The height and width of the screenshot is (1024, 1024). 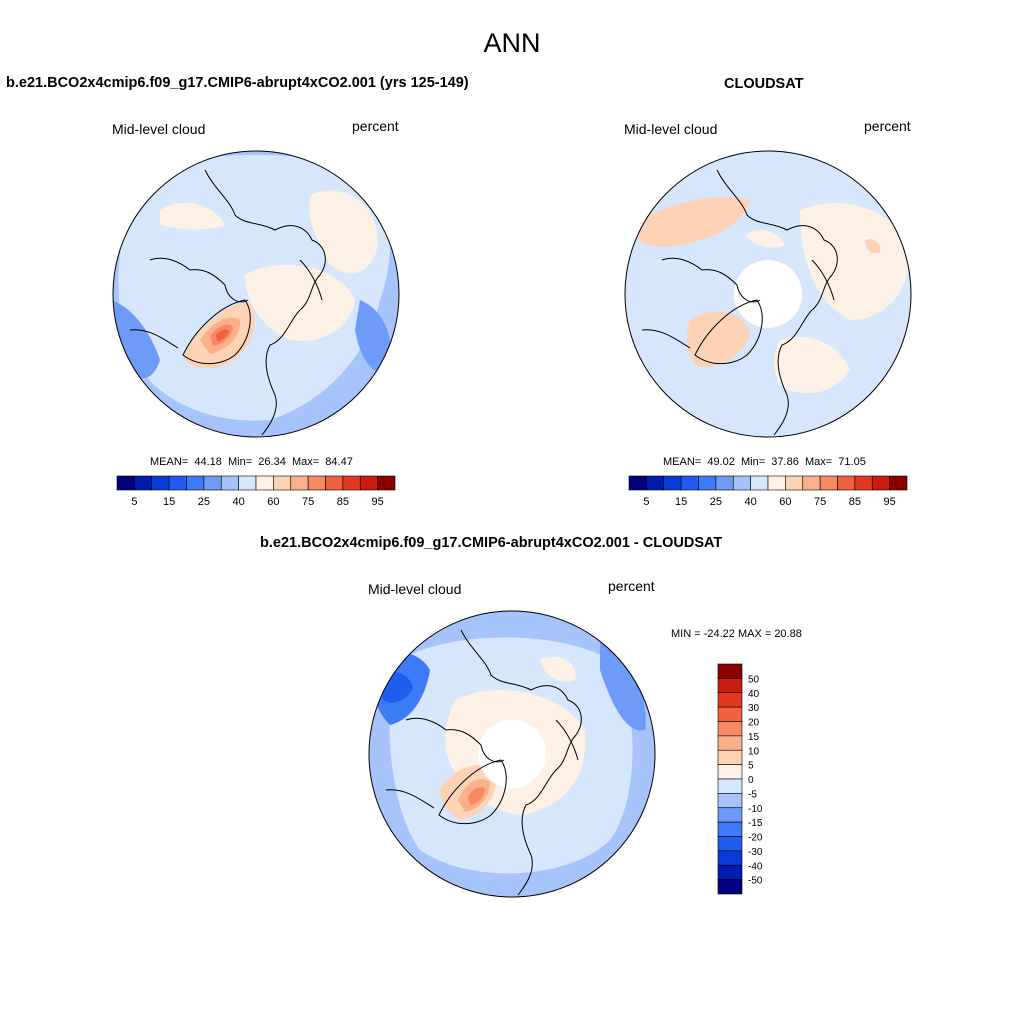 I want to click on panel3-missing-pole, so click(x=512, y=754).